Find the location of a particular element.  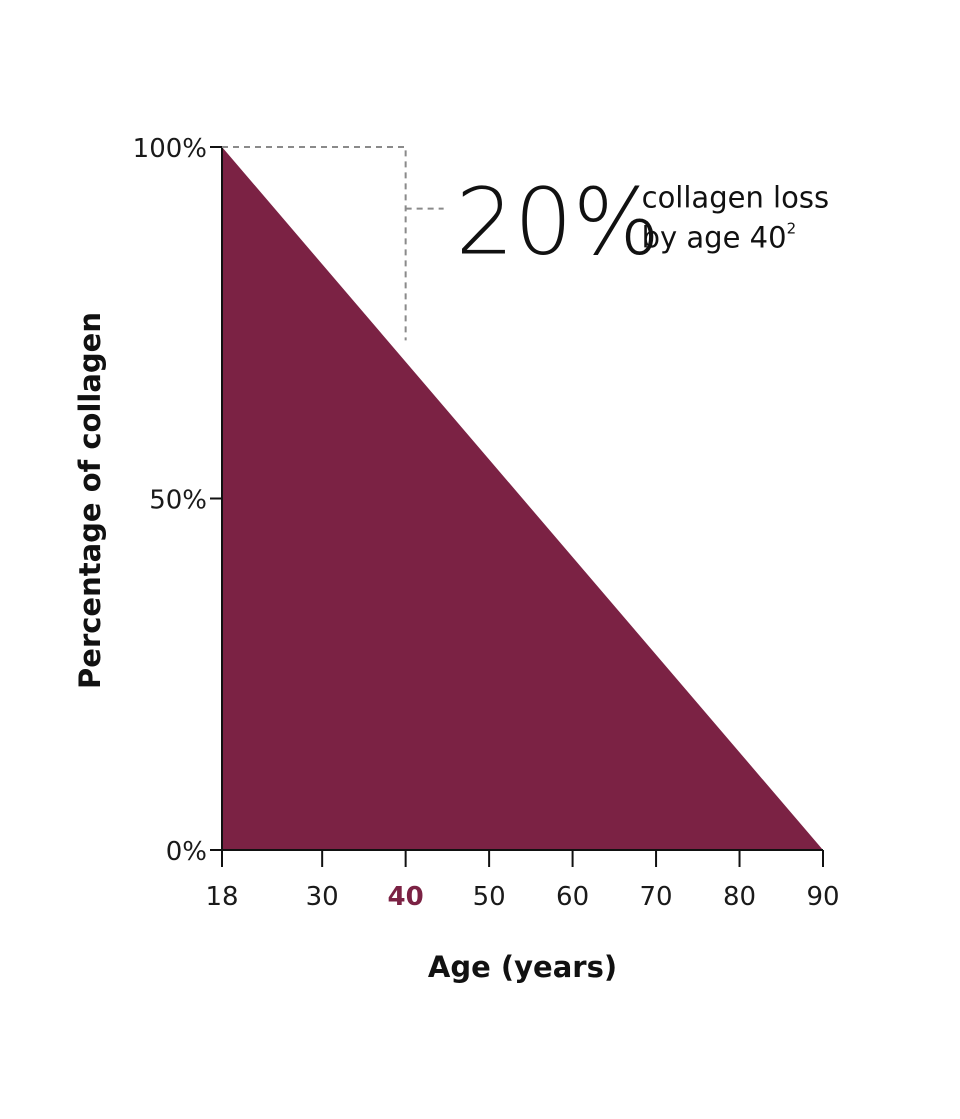

annotation-line2: by age 402 is located at coordinates (719, 237).